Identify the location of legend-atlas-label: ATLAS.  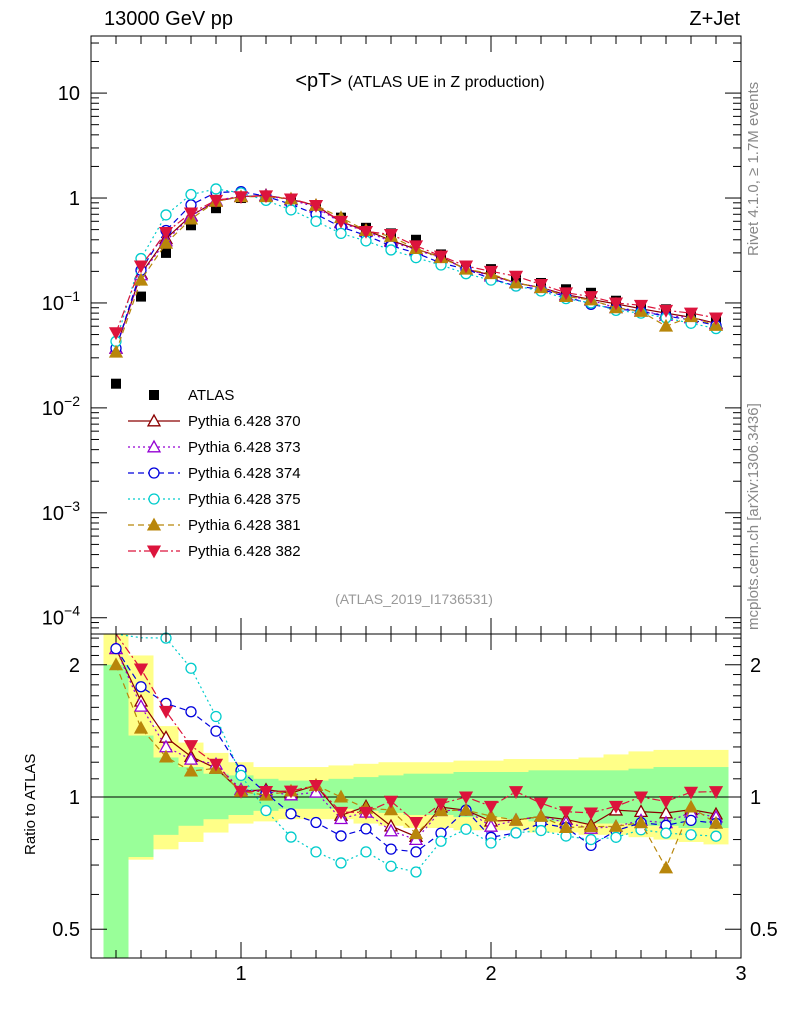
(211, 395).